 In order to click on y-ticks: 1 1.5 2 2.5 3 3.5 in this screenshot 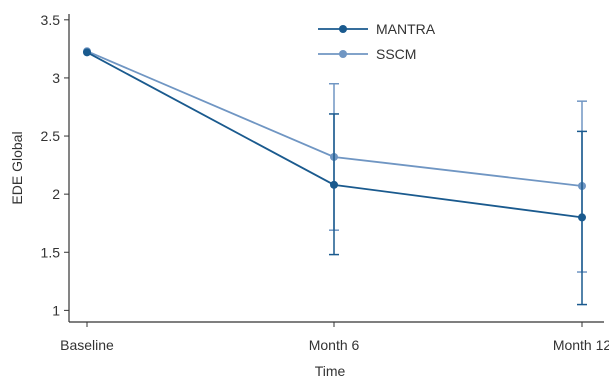, I will do `click(55, 165)`.